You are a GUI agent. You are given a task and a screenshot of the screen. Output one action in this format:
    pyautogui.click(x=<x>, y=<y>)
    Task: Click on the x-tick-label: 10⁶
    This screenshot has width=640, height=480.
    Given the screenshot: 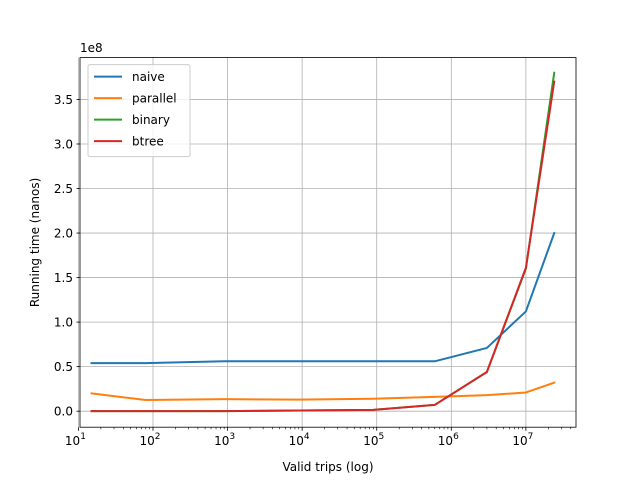 What is the action you would take?
    pyautogui.click(x=448, y=440)
    